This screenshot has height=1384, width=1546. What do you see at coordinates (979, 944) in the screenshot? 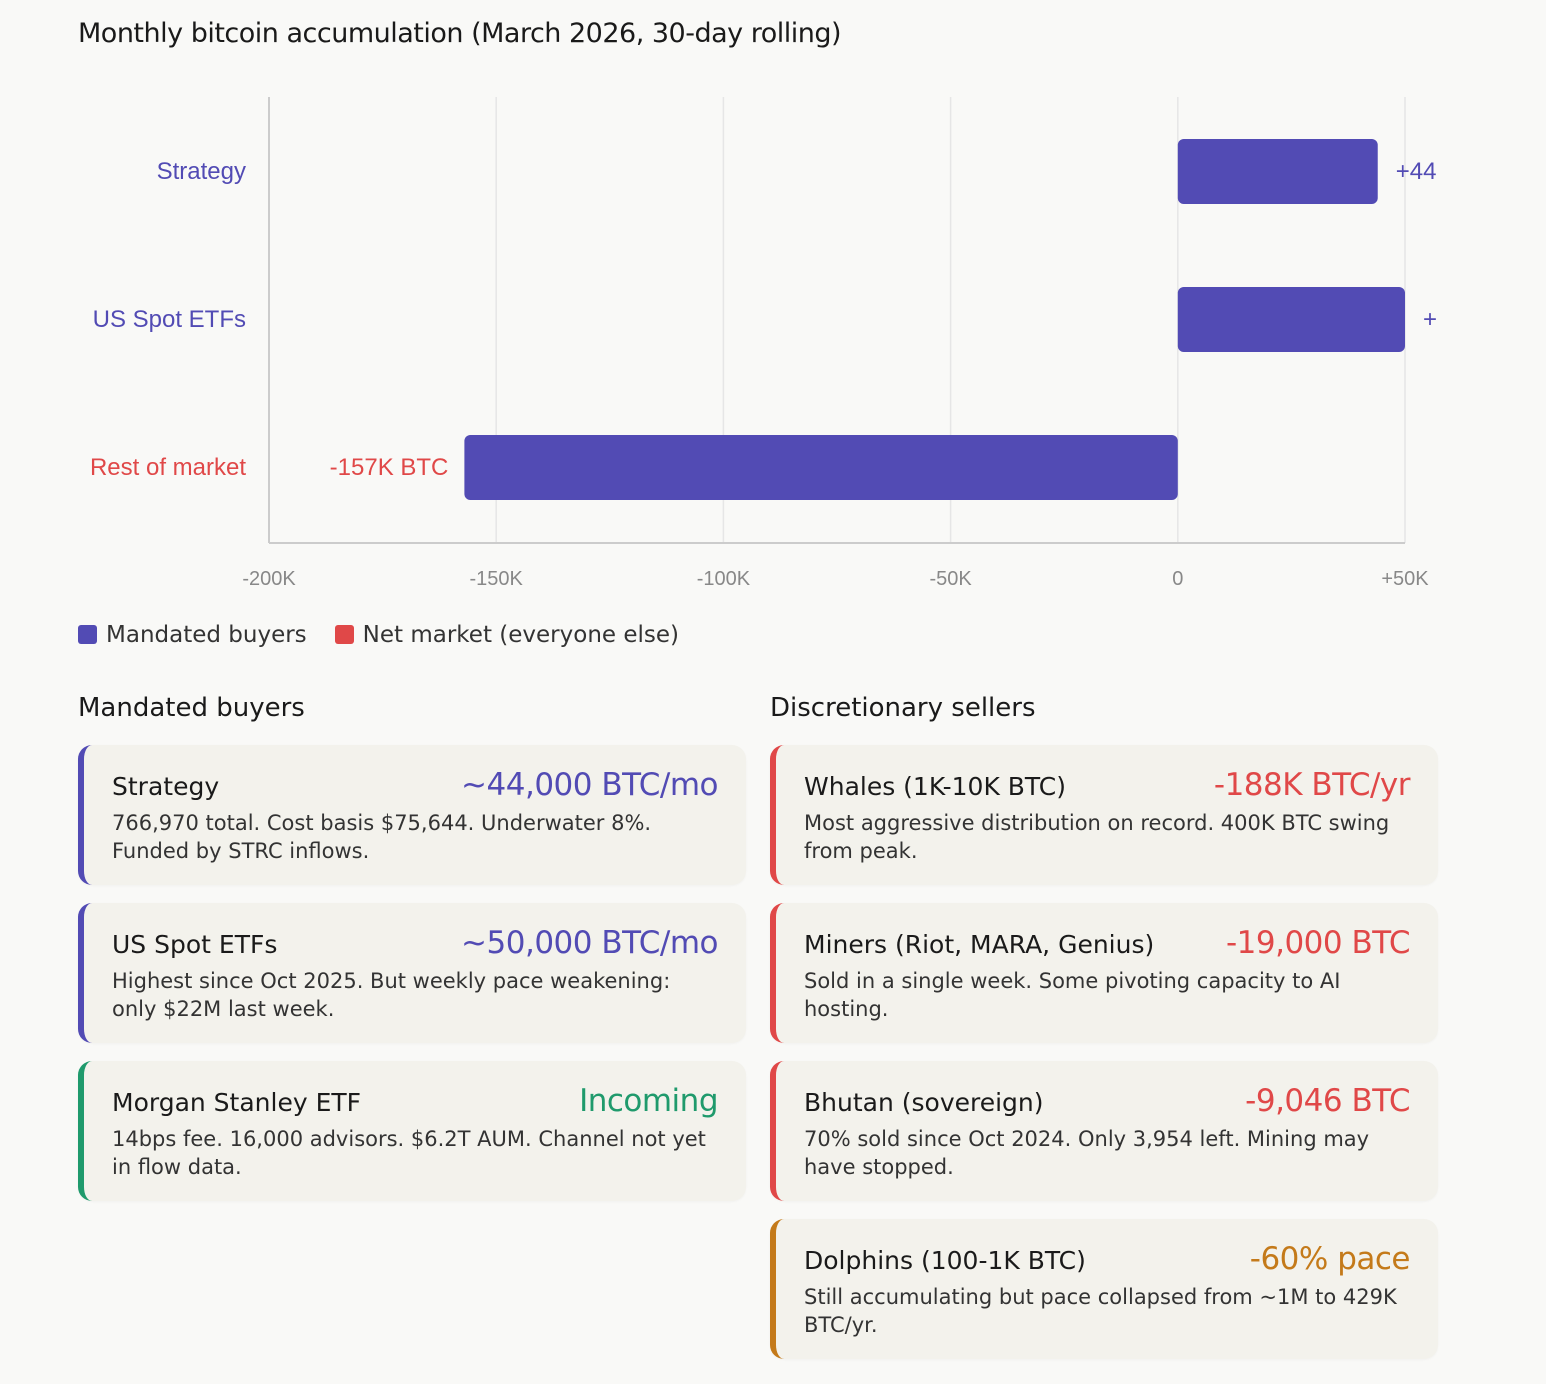
I see `card-name: Miners (Riot, MARA, Genius)` at bounding box center [979, 944].